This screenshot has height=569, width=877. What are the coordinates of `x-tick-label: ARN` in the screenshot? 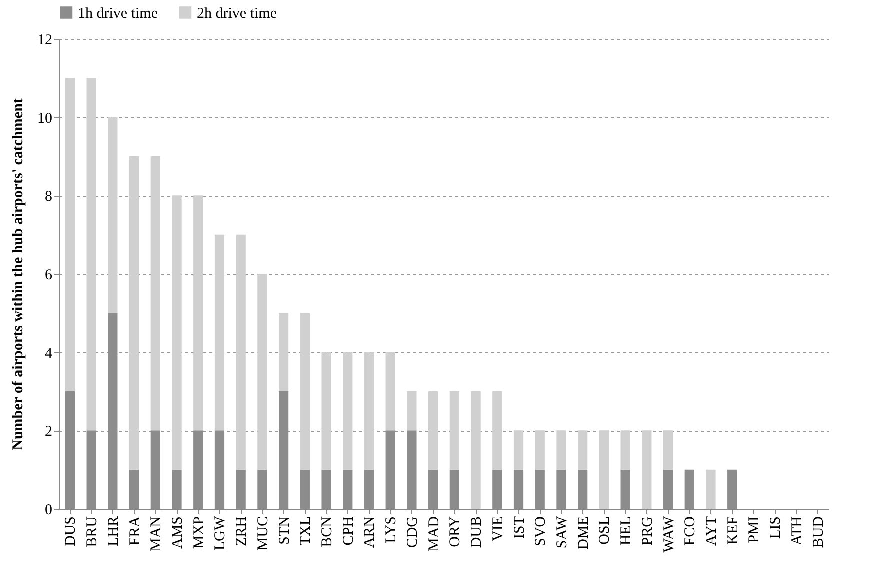 It's located at (370, 532).